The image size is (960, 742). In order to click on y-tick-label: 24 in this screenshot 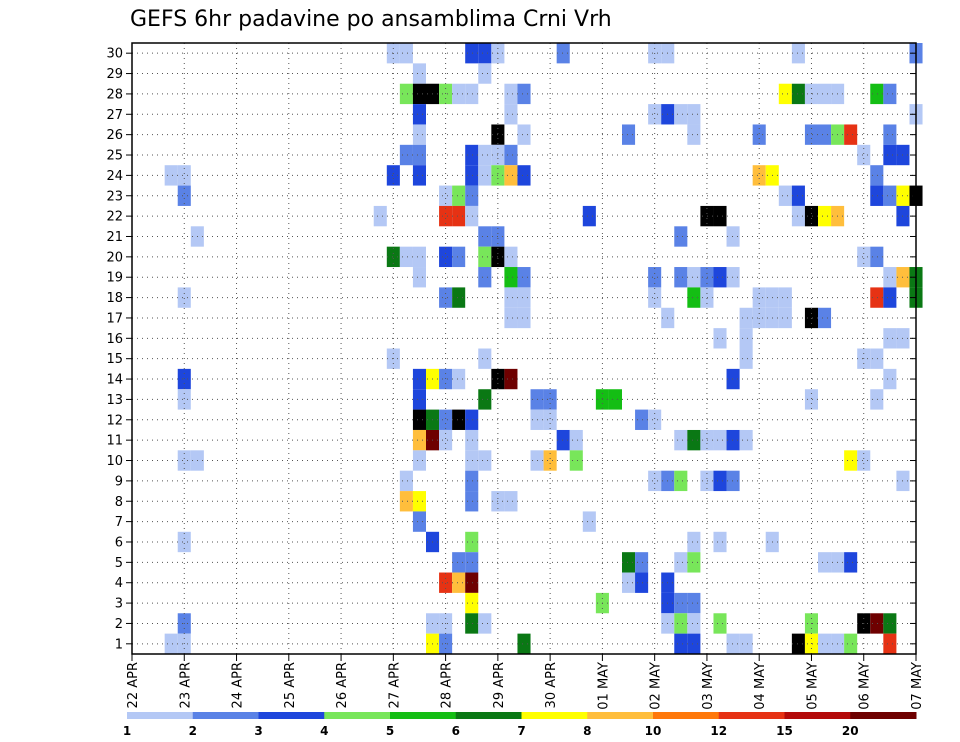, I will do `click(114, 176)`.